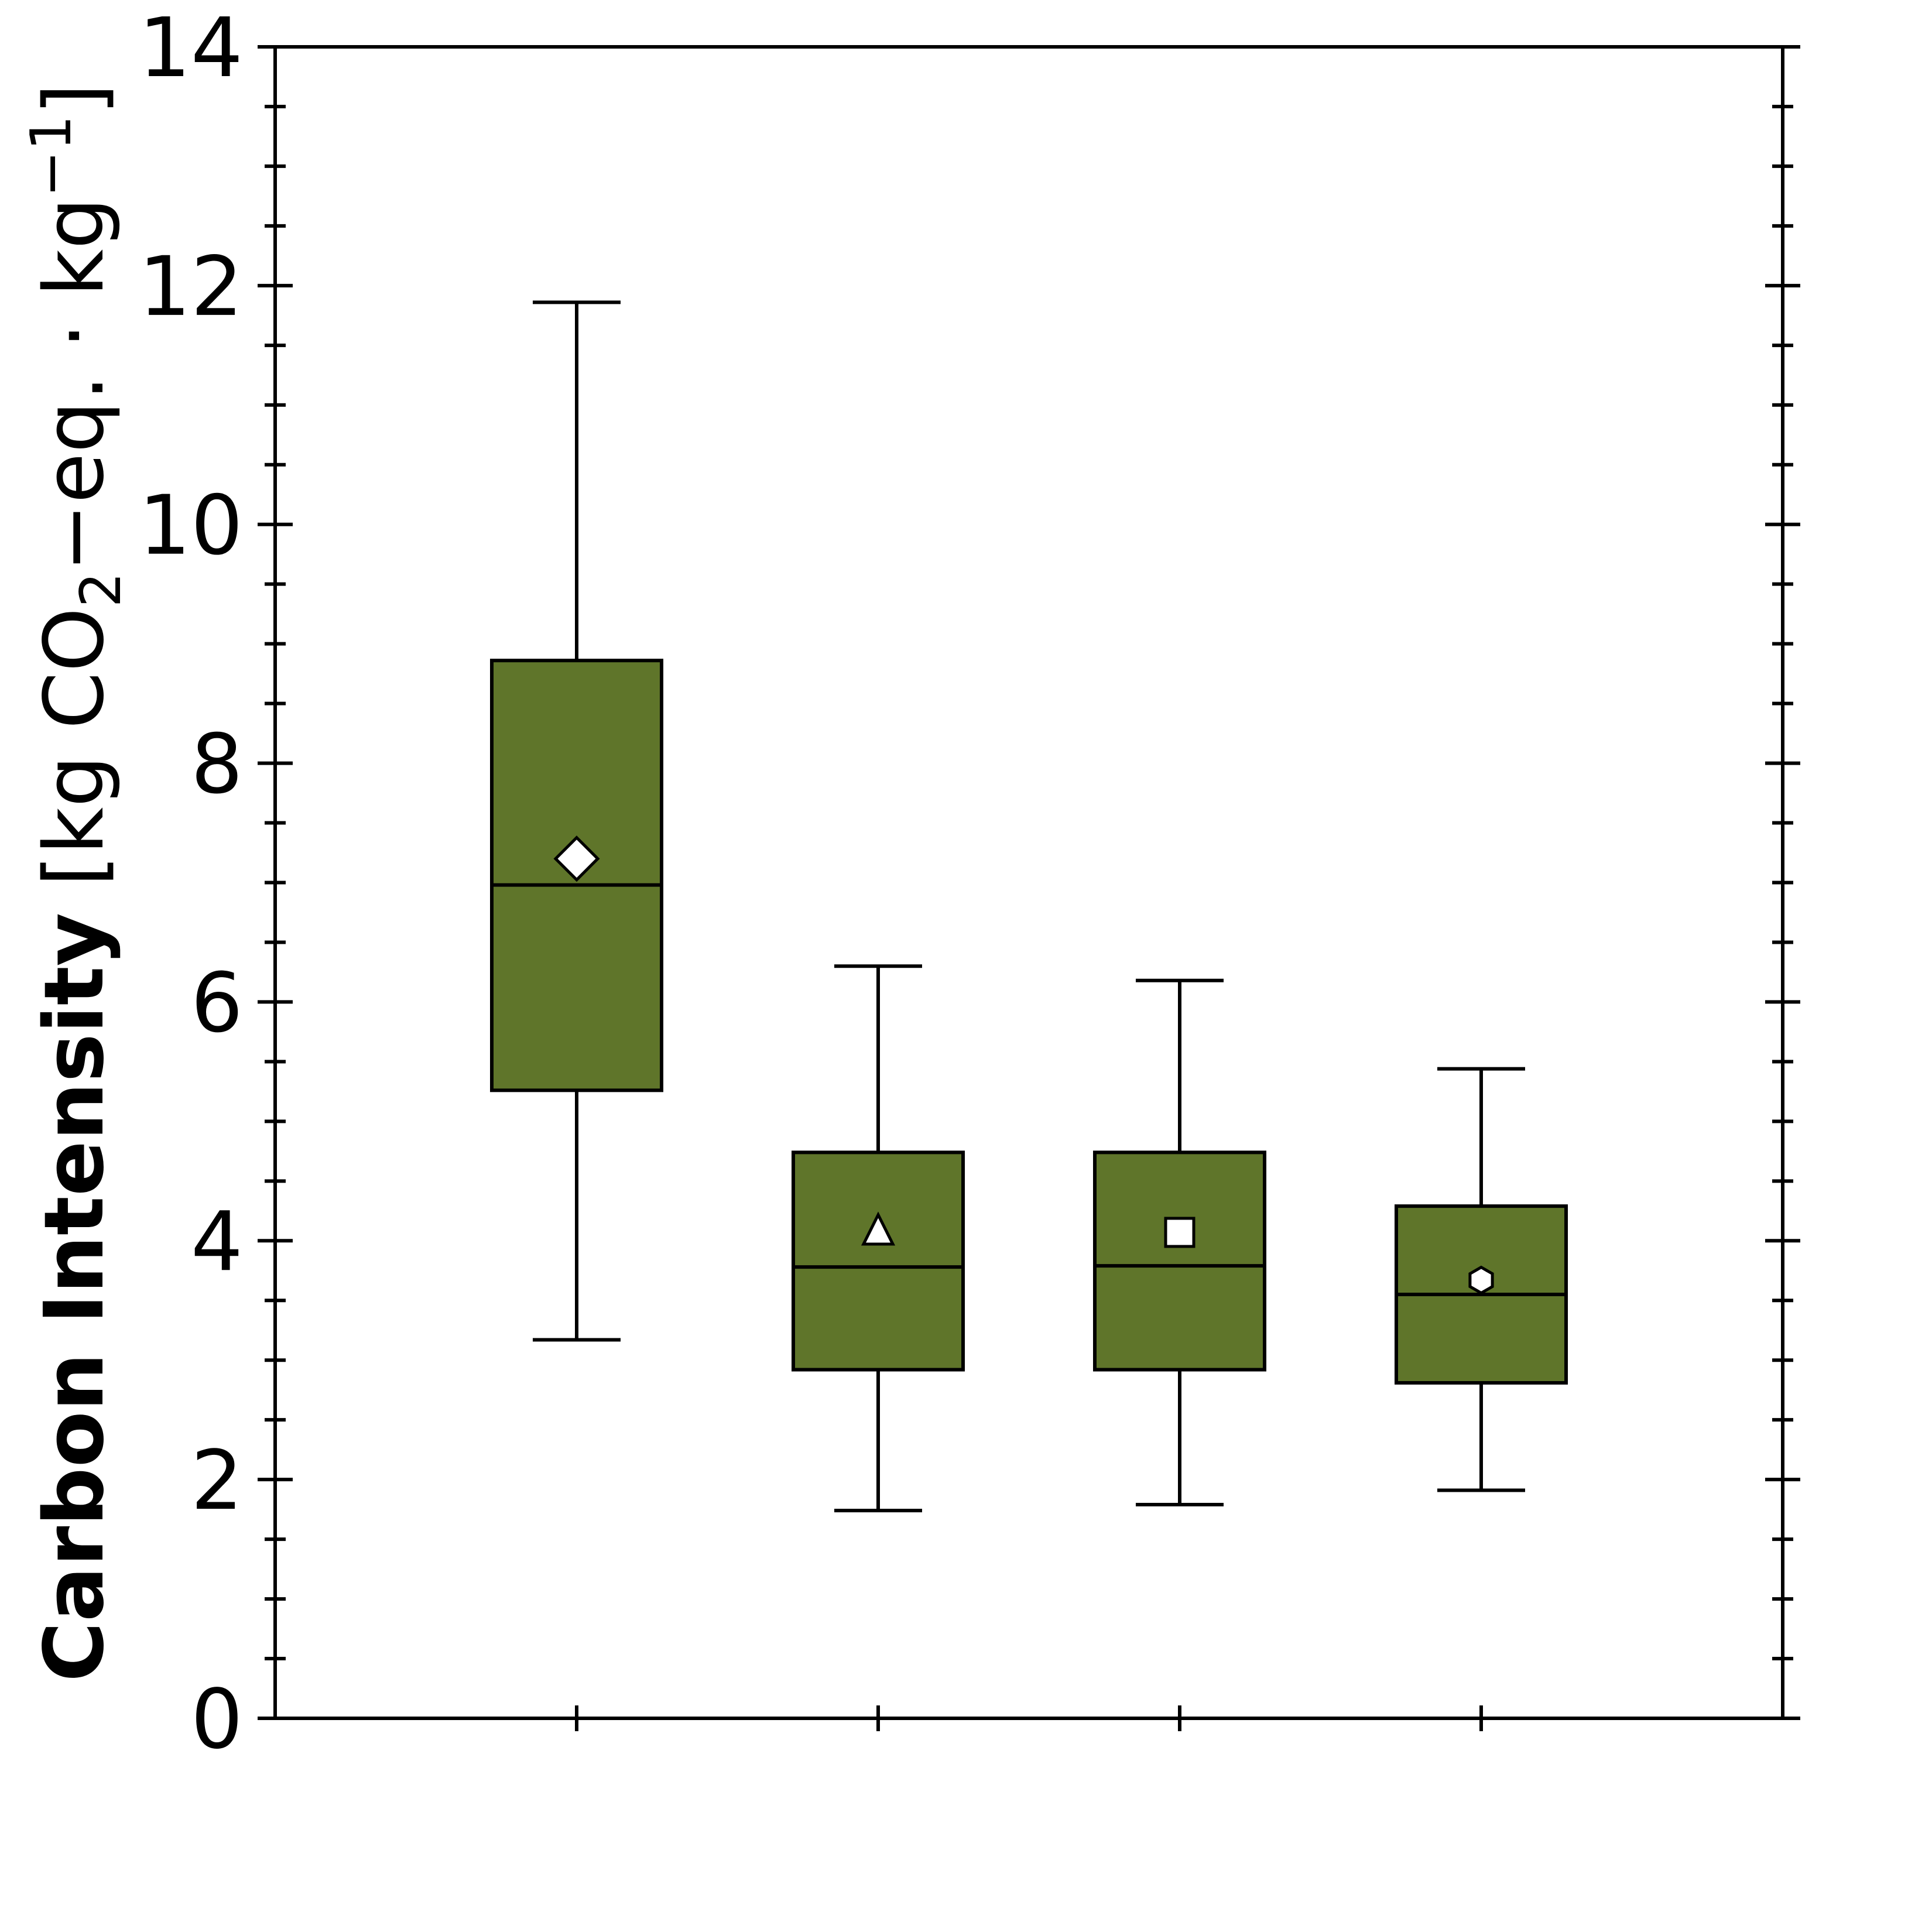 The height and width of the screenshot is (1932, 1932). What do you see at coordinates (74, 384) in the screenshot?
I see `y-axis-label-unit-mid: −eq. · kg` at bounding box center [74, 384].